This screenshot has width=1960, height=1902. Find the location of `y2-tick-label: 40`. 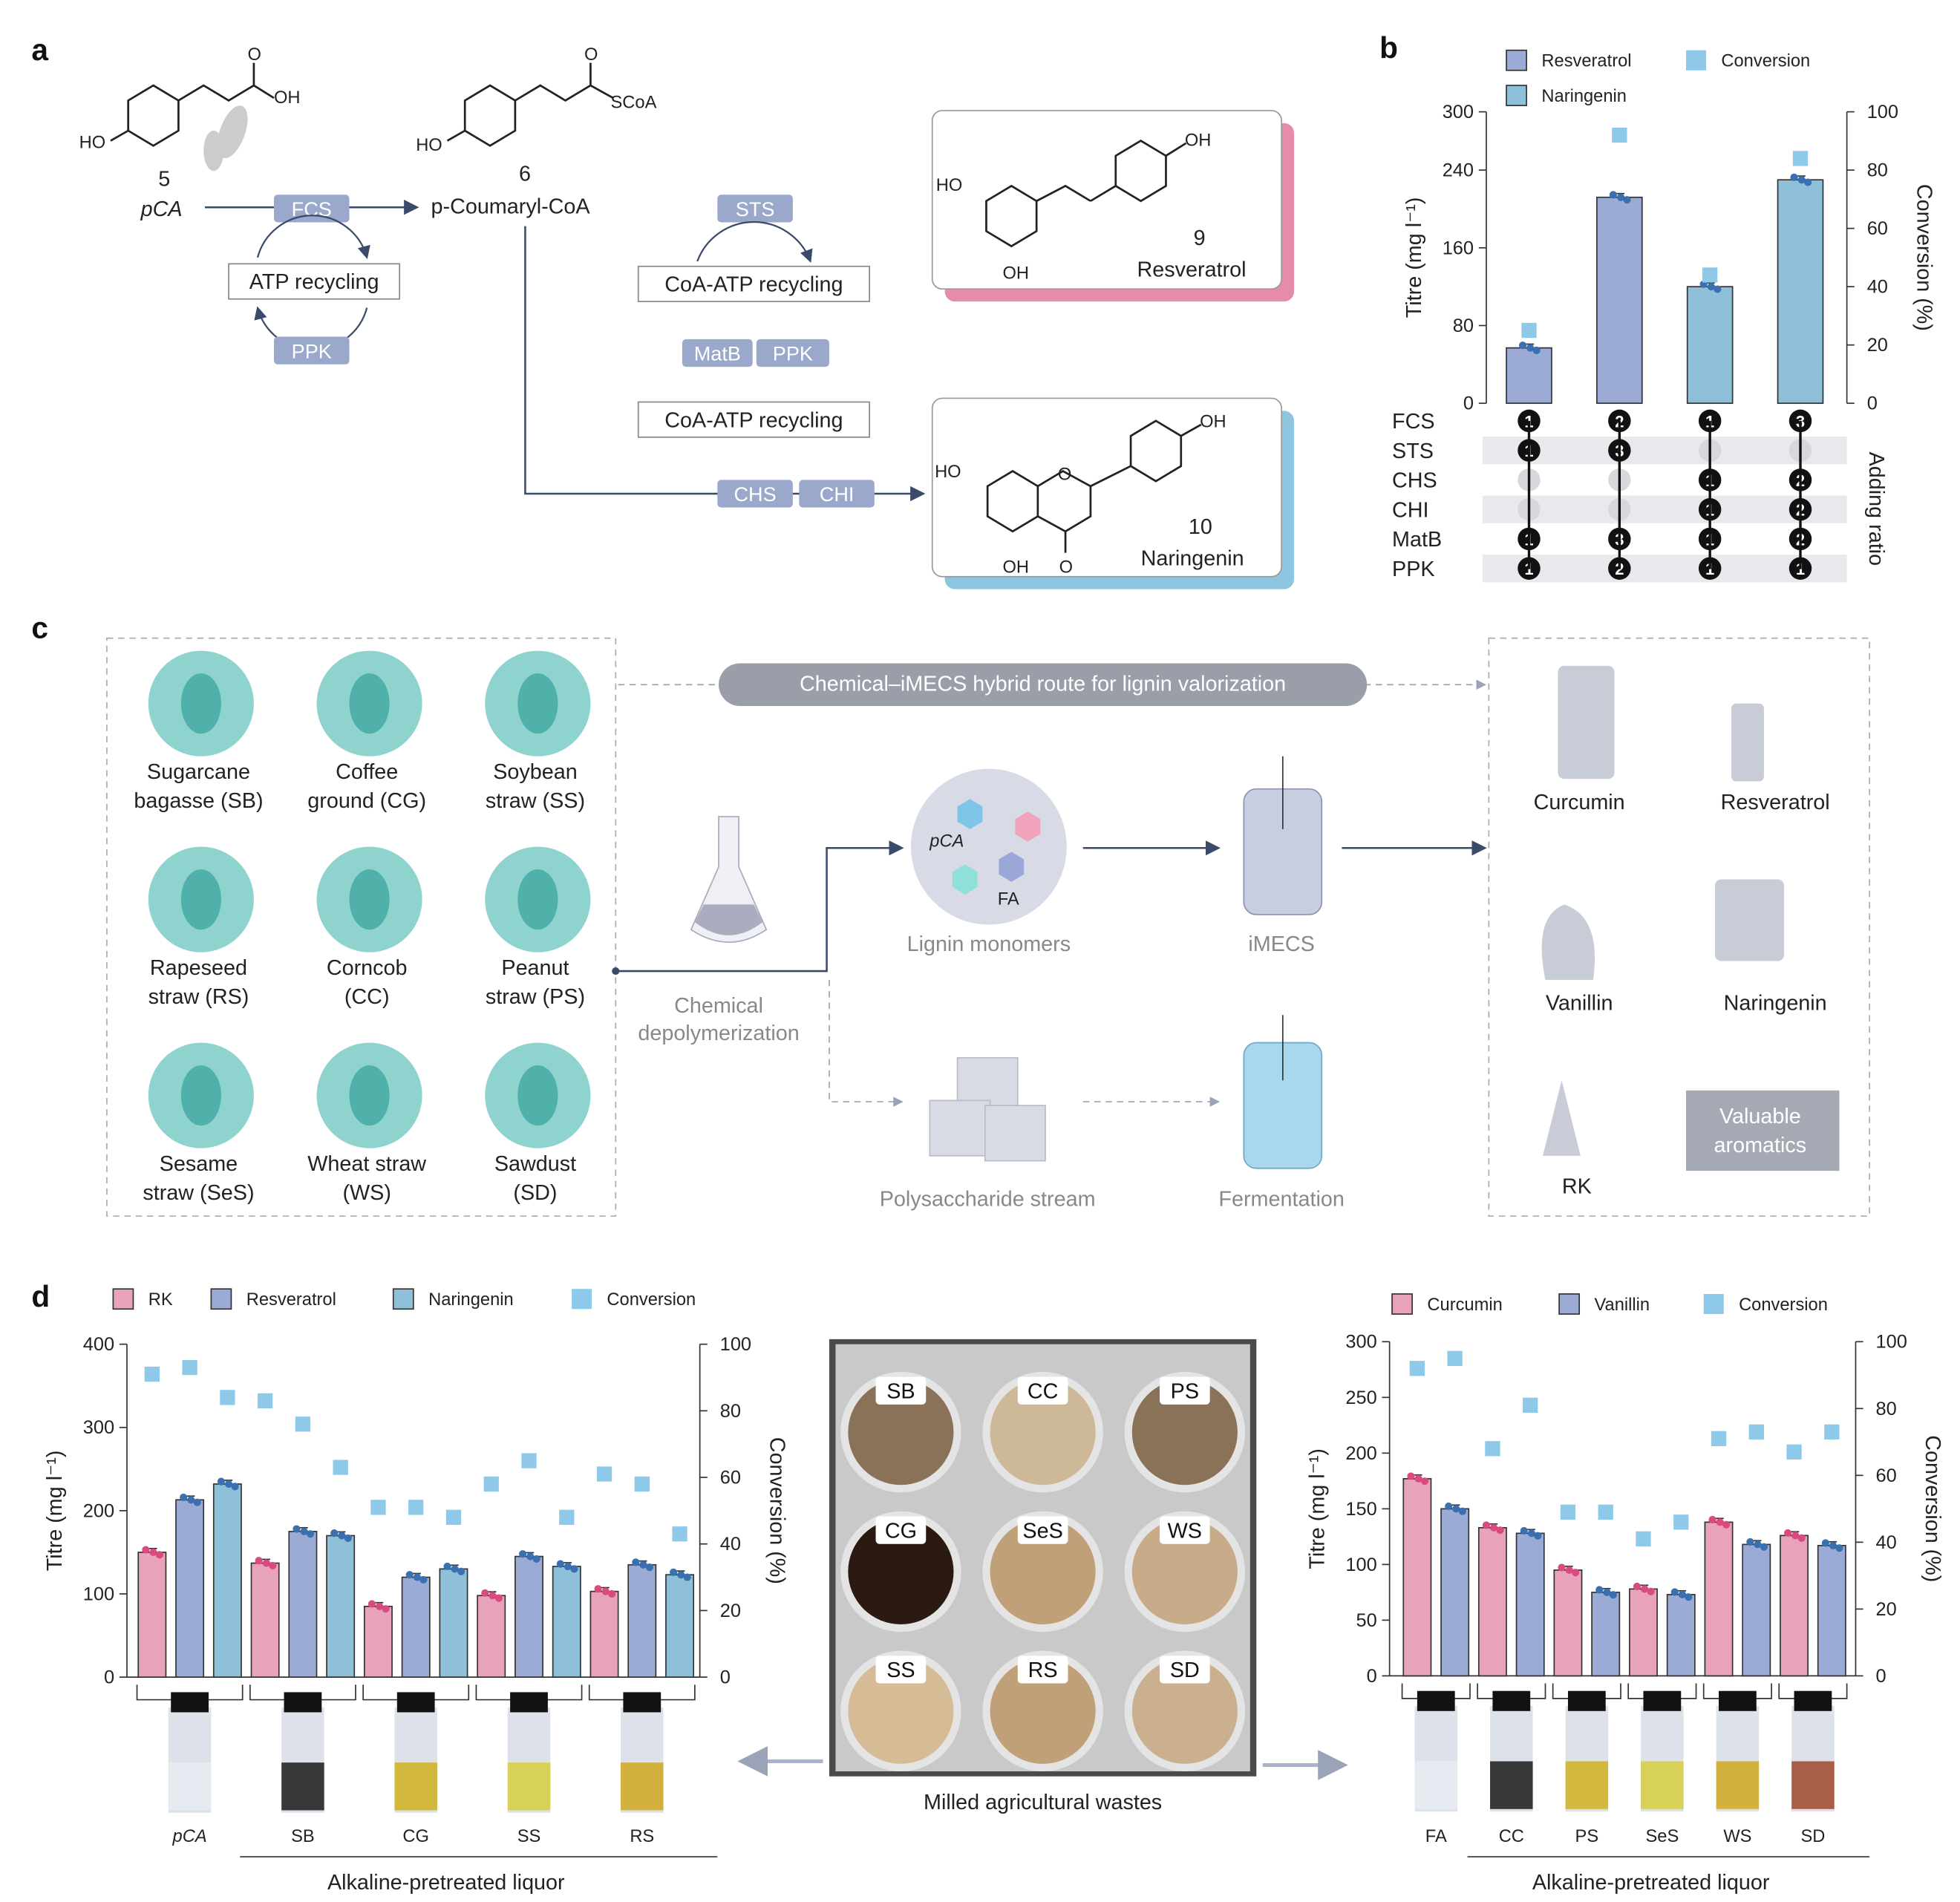

y2-tick-label: 40 is located at coordinates (1886, 1542).